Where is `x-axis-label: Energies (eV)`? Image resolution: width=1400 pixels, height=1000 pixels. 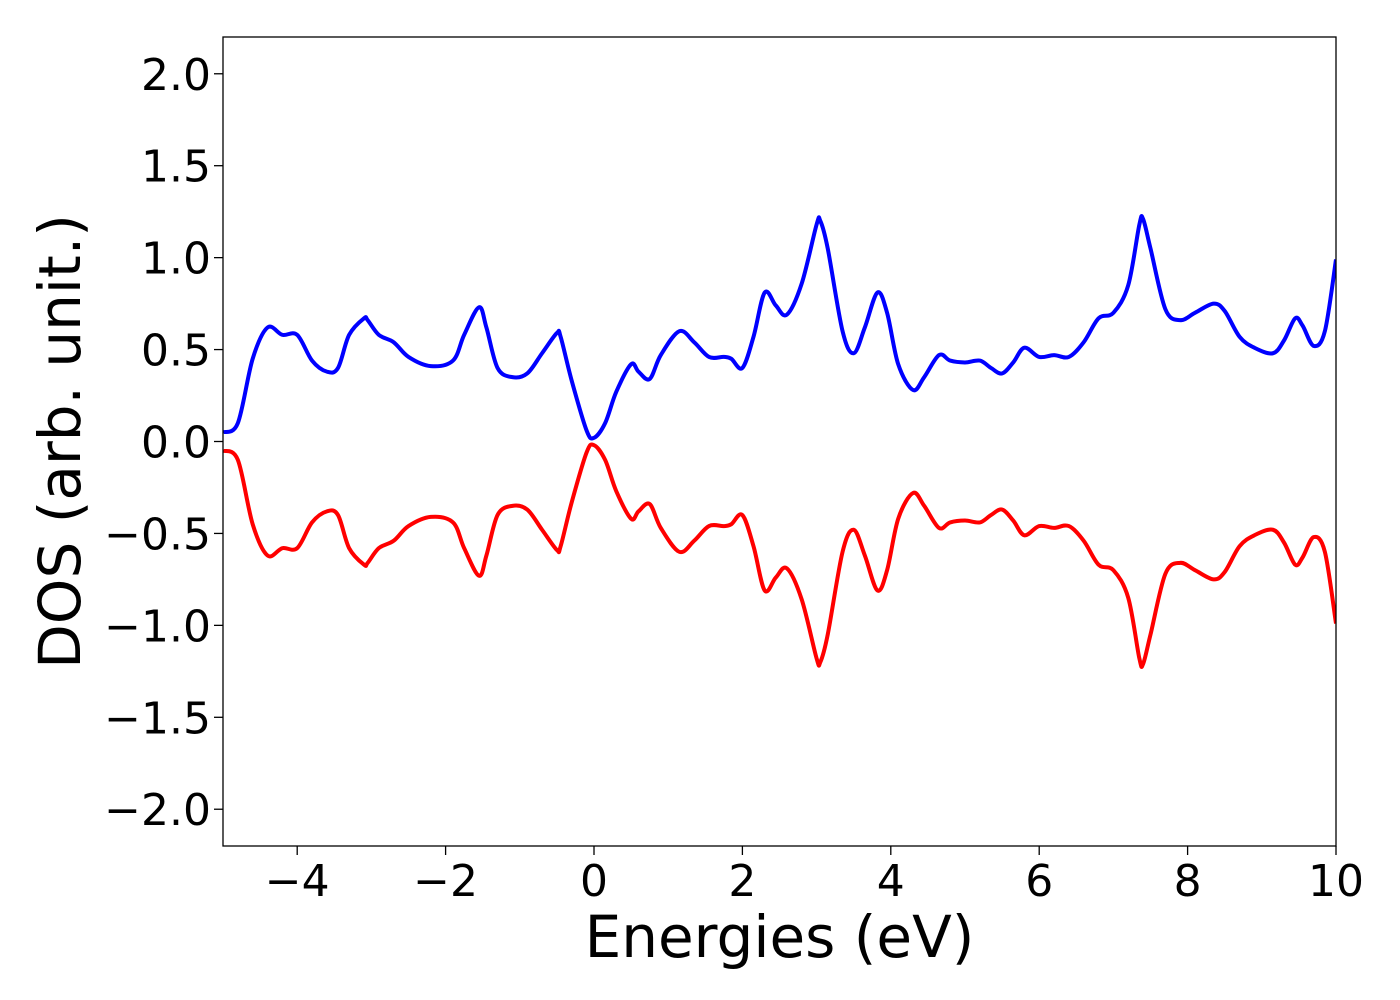
x-axis-label: Energies (eV) is located at coordinates (780, 937).